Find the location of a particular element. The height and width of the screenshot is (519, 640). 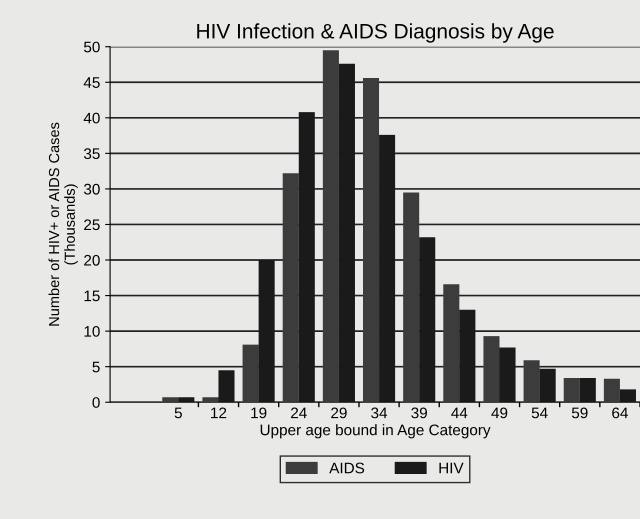

x-tick-label: 5 is located at coordinates (178, 413).